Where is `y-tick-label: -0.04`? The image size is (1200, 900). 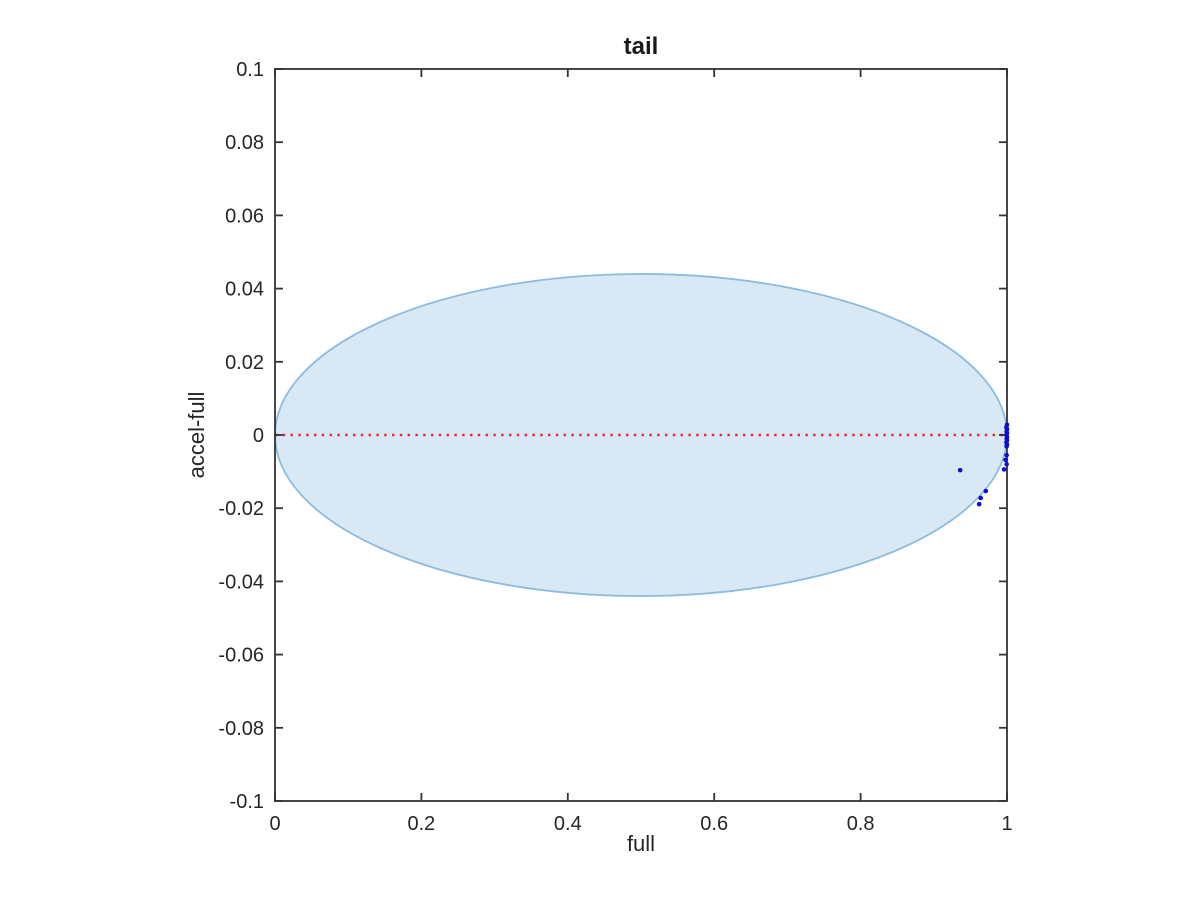 y-tick-label: -0.04 is located at coordinates (241, 582).